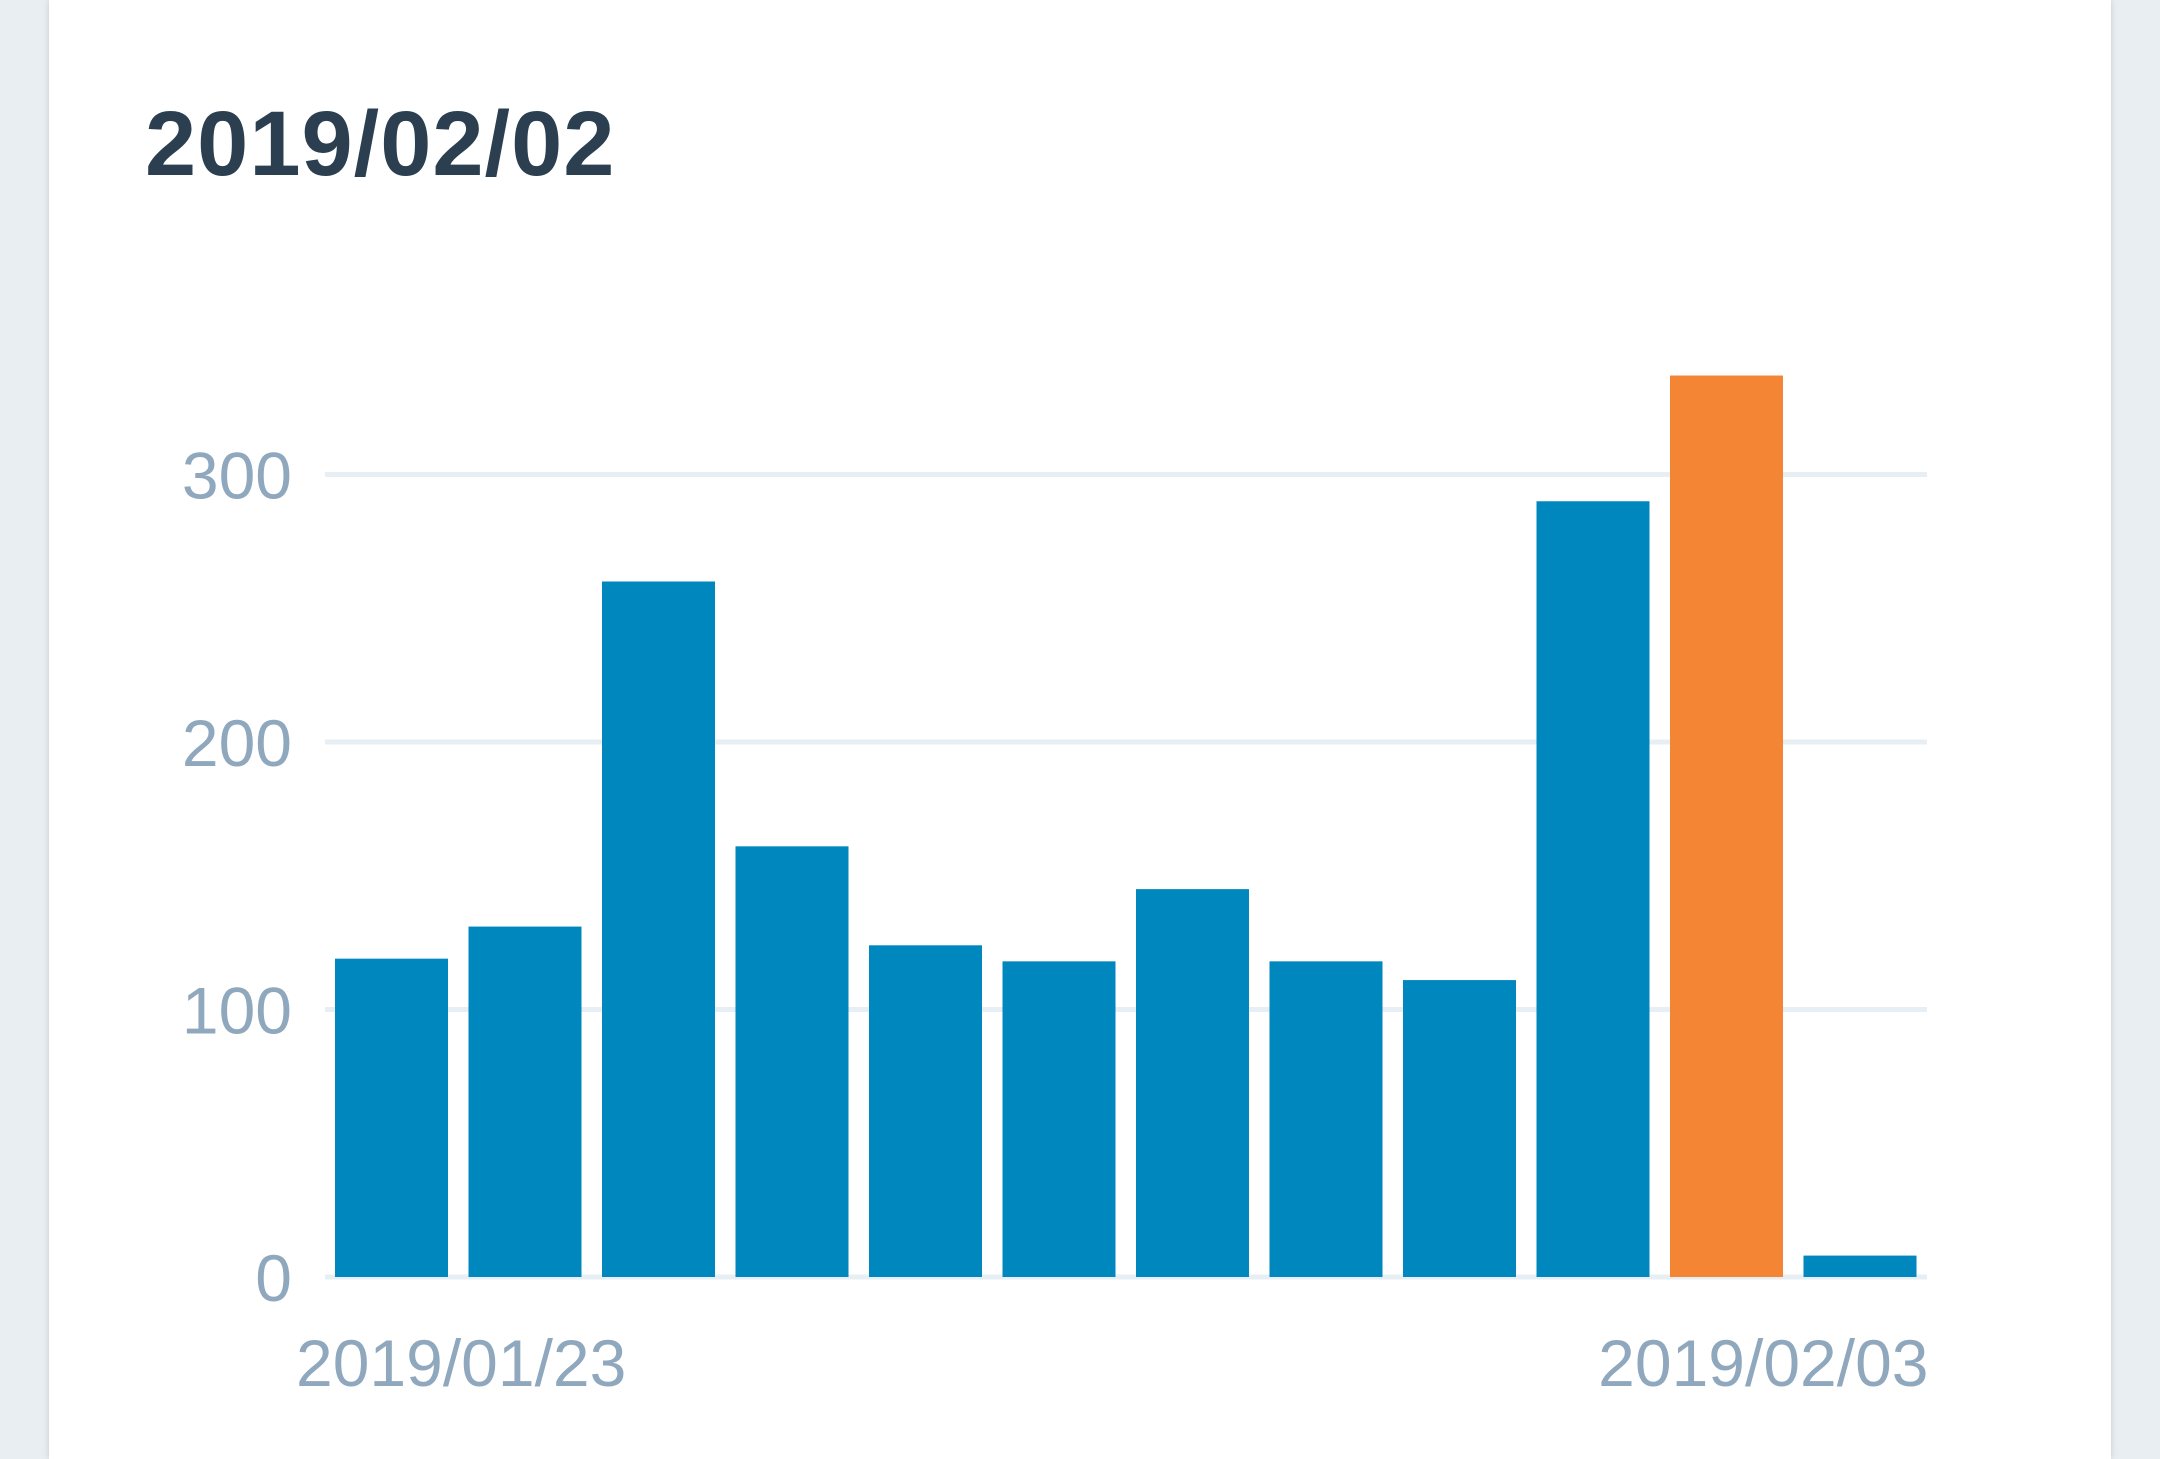 The height and width of the screenshot is (1459, 2160). Describe the element at coordinates (237, 743) in the screenshot. I see `y-tick-label: 200` at that location.